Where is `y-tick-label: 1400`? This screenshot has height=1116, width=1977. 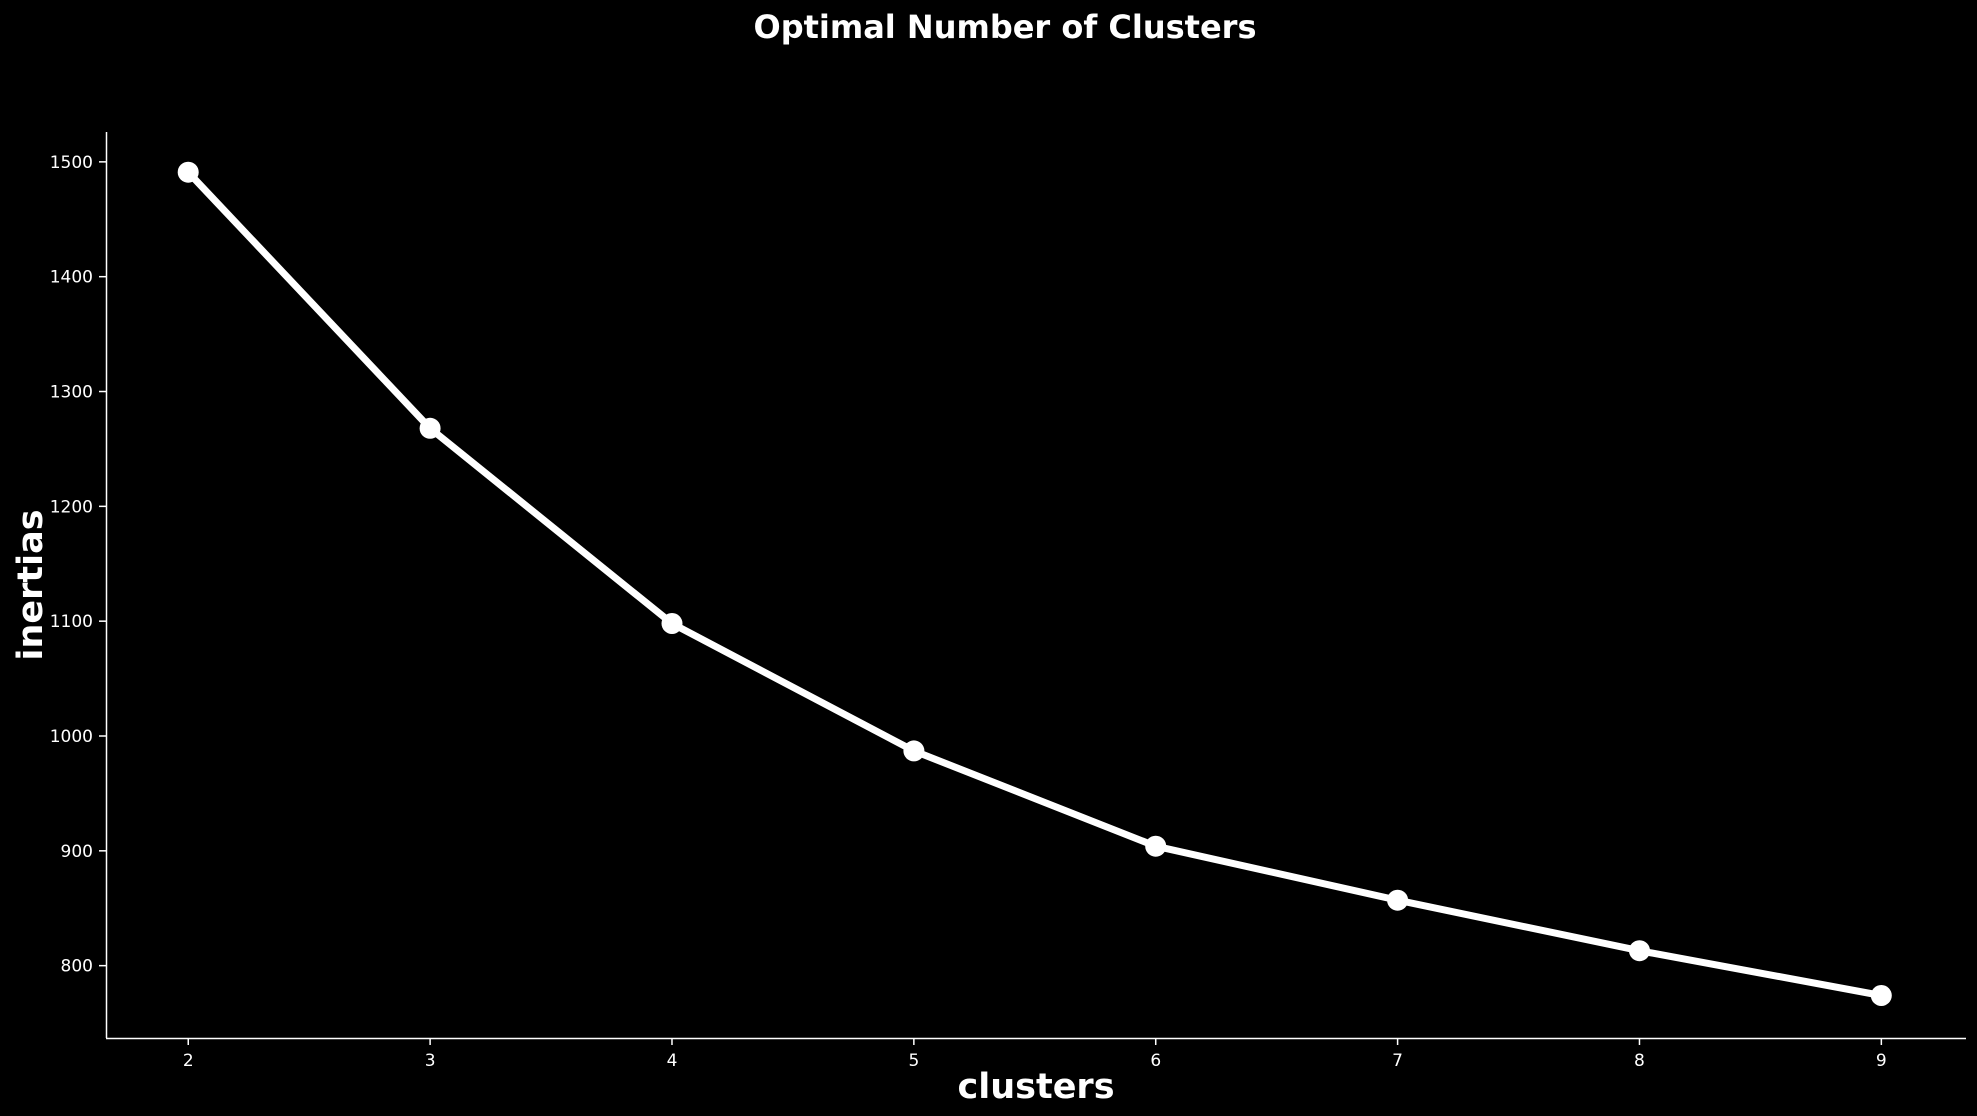 y-tick-label: 1400 is located at coordinates (71, 278).